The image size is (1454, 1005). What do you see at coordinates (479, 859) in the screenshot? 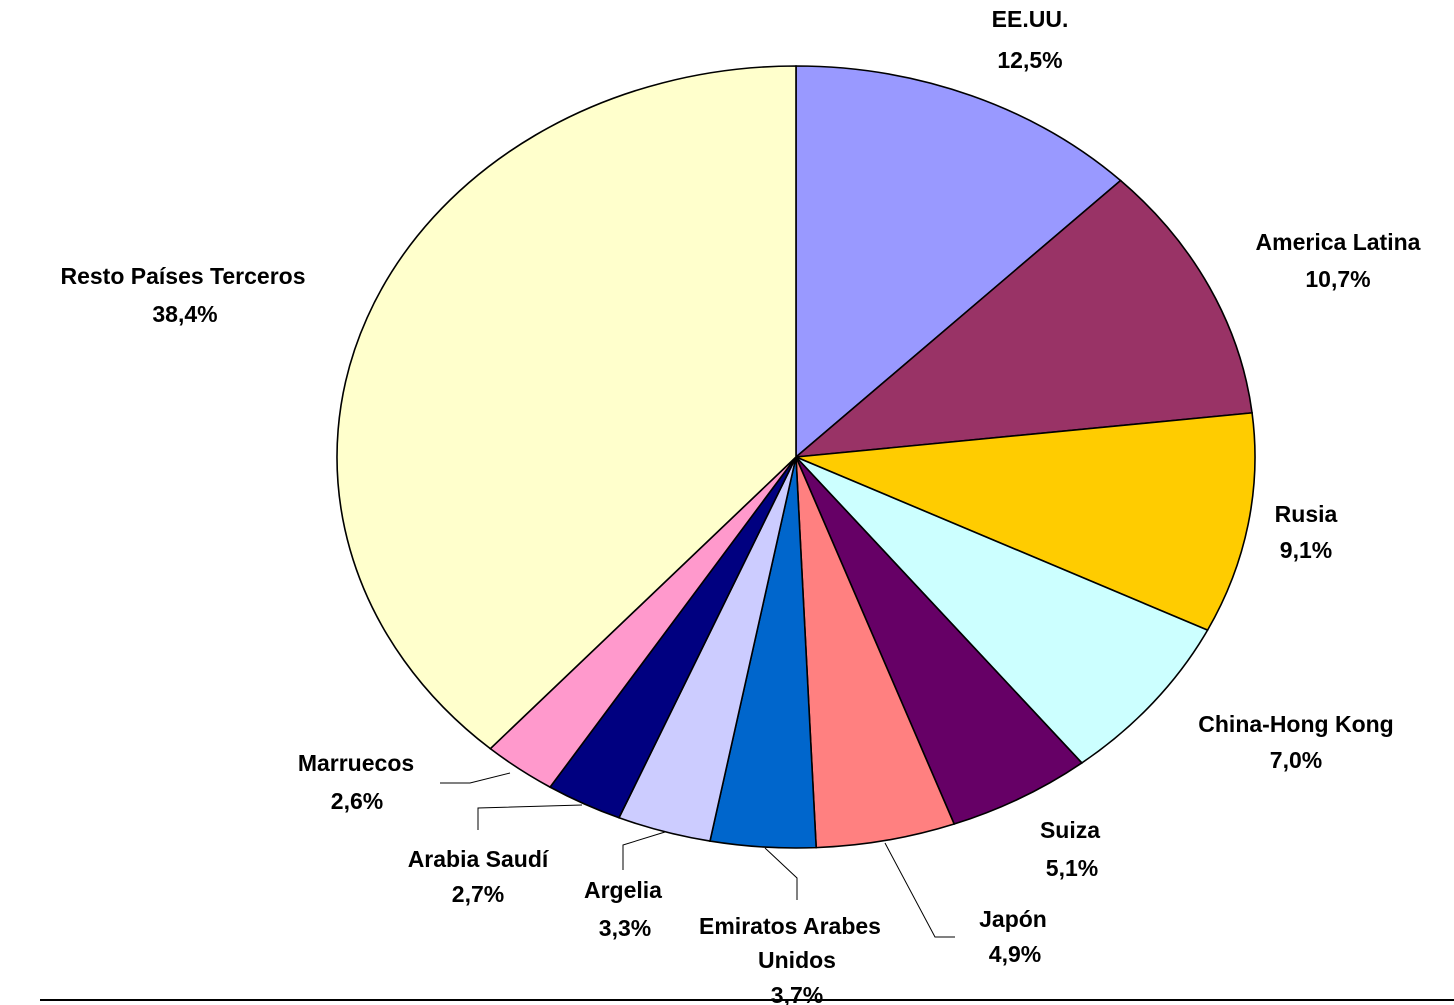
I see `slice-label-arabia-saudi-name: Arabia Saudí` at bounding box center [479, 859].